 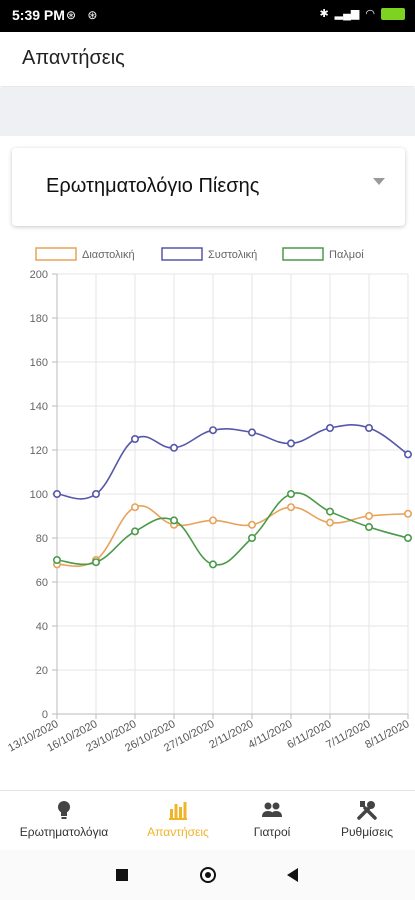 I want to click on y-tick-label: 20, so click(x=42, y=671).